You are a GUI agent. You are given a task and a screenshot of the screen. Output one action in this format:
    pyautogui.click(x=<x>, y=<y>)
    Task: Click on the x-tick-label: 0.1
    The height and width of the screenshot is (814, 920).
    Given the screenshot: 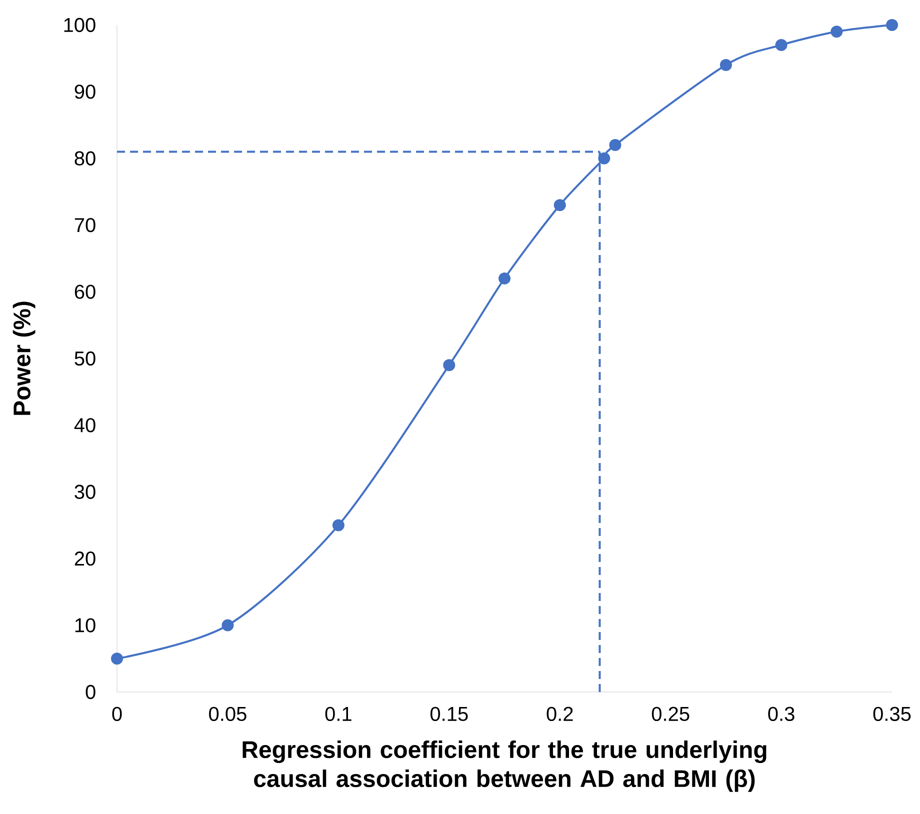 What is the action you would take?
    pyautogui.click(x=338, y=714)
    